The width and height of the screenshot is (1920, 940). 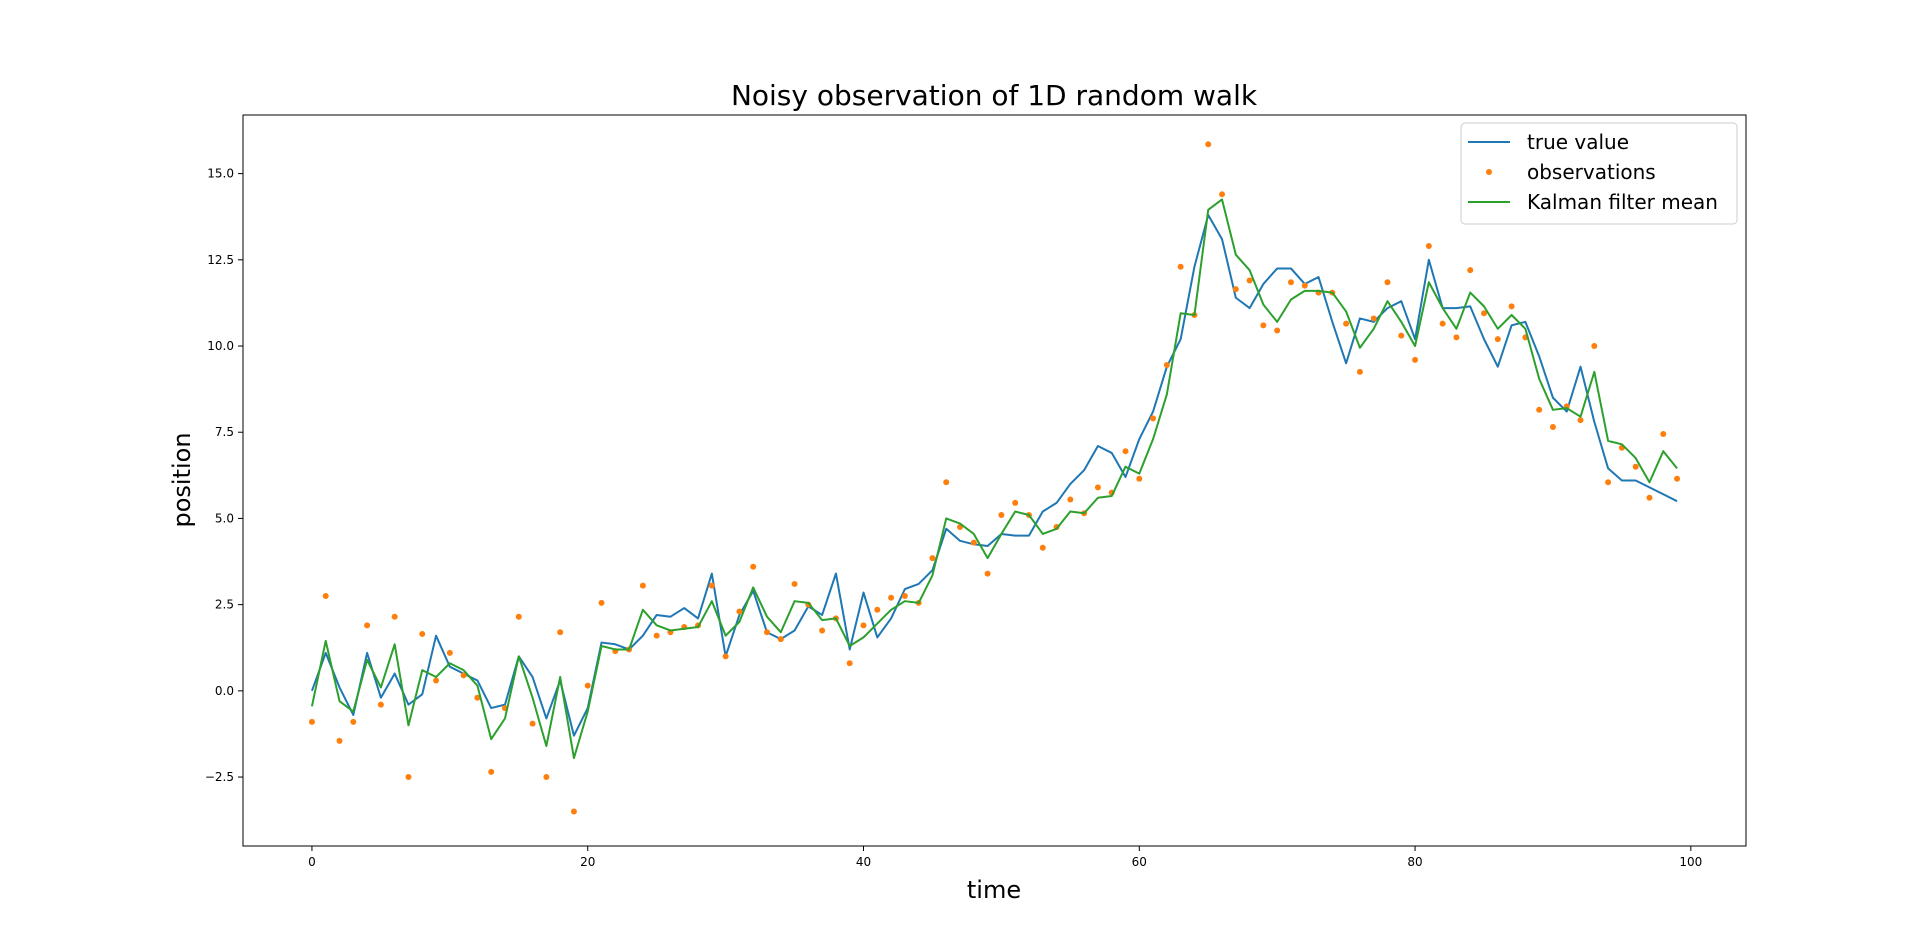 I want to click on legend-label-observations: observations, so click(x=1591, y=172).